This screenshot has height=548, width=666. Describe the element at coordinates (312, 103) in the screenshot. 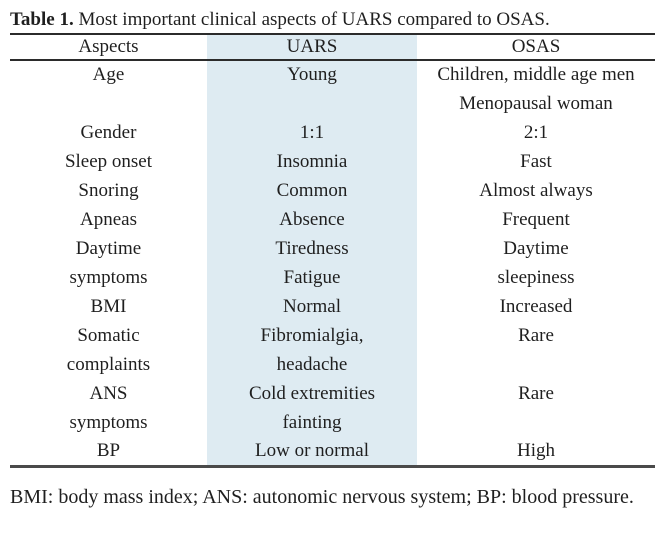

I see `cell-uars` at that location.